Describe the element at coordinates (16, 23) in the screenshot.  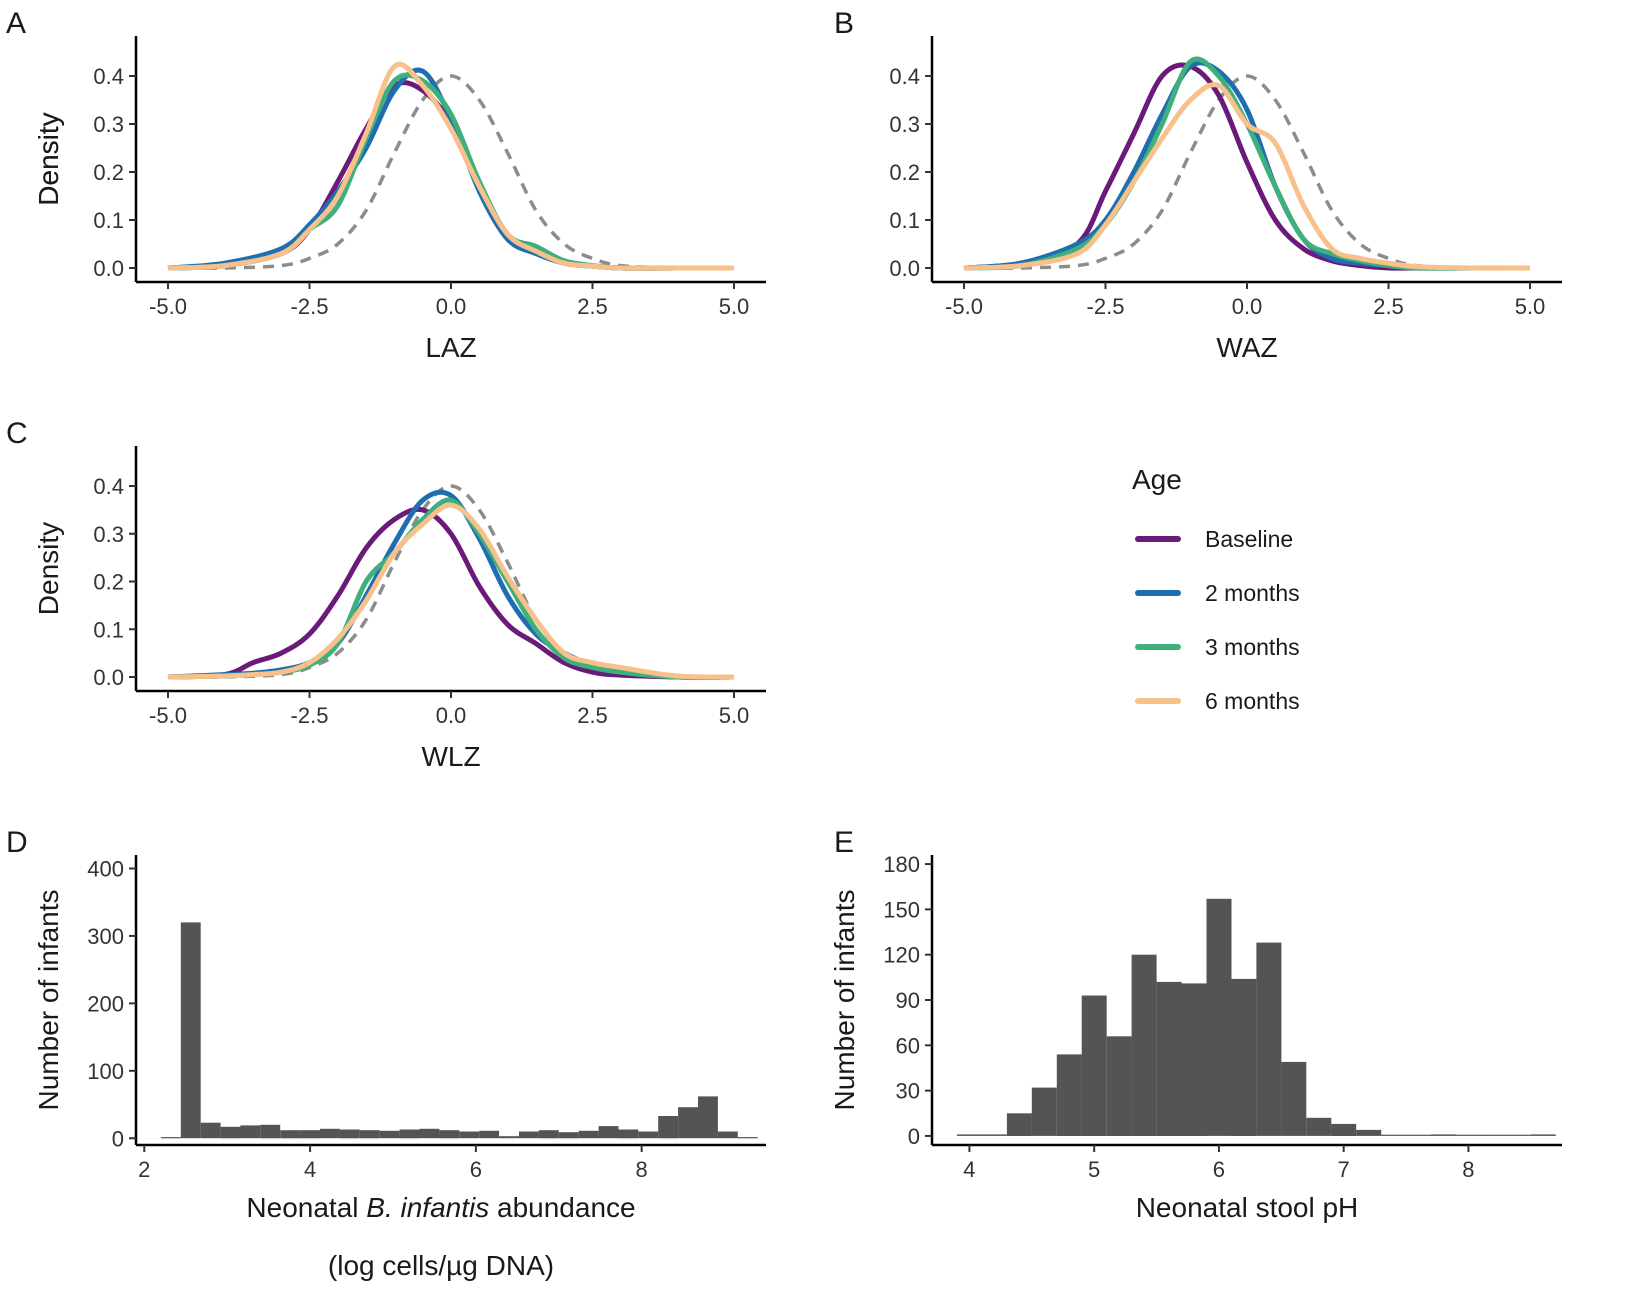
I see `panel-letter-a: A` at that location.